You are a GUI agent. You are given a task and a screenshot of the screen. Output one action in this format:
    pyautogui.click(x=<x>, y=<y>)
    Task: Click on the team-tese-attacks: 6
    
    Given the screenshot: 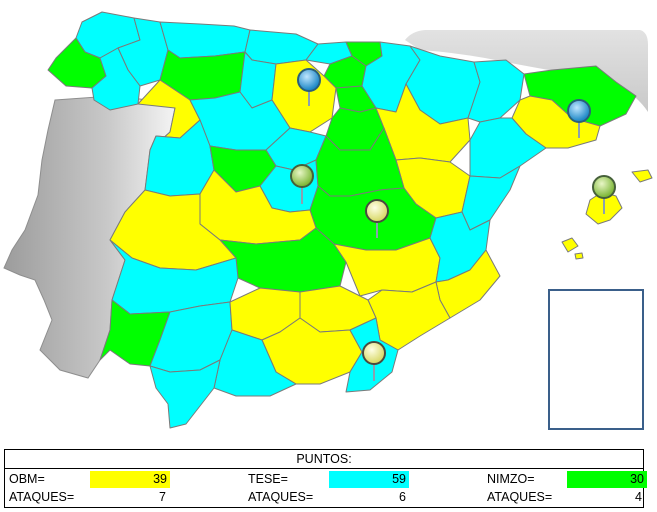 What is the action you would take?
    pyautogui.click(x=402, y=497)
    